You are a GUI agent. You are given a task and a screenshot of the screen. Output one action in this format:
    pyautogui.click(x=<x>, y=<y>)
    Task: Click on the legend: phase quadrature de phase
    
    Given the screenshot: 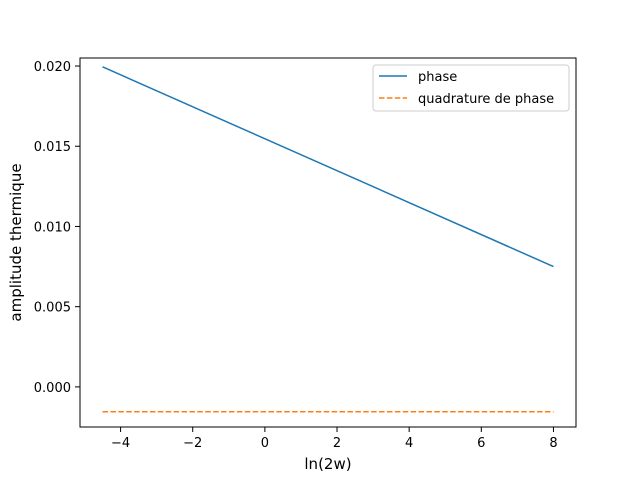 What is the action you would take?
    pyautogui.click(x=471, y=88)
    